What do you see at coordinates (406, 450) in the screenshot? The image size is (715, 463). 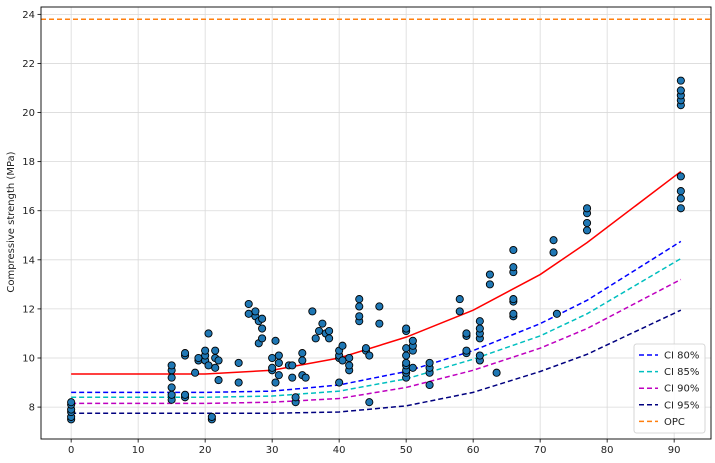 I see `x-tick-label: 50` at bounding box center [406, 450].